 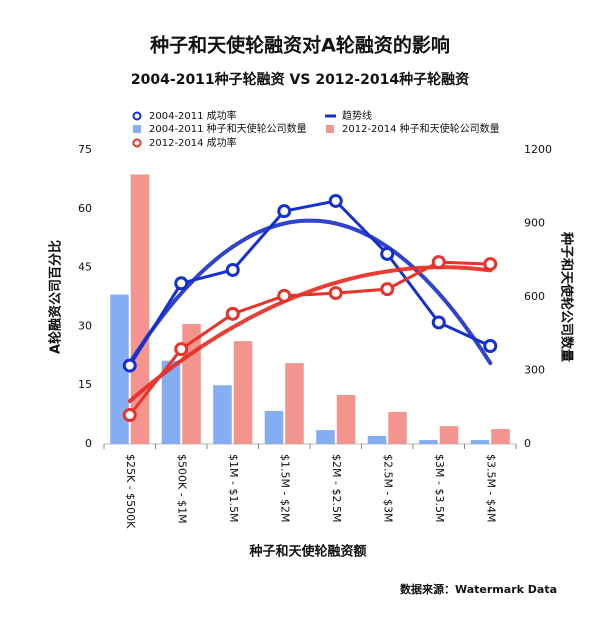 What do you see at coordinates (357, 115) in the screenshot?
I see `legend-label: 趋势线` at bounding box center [357, 115].